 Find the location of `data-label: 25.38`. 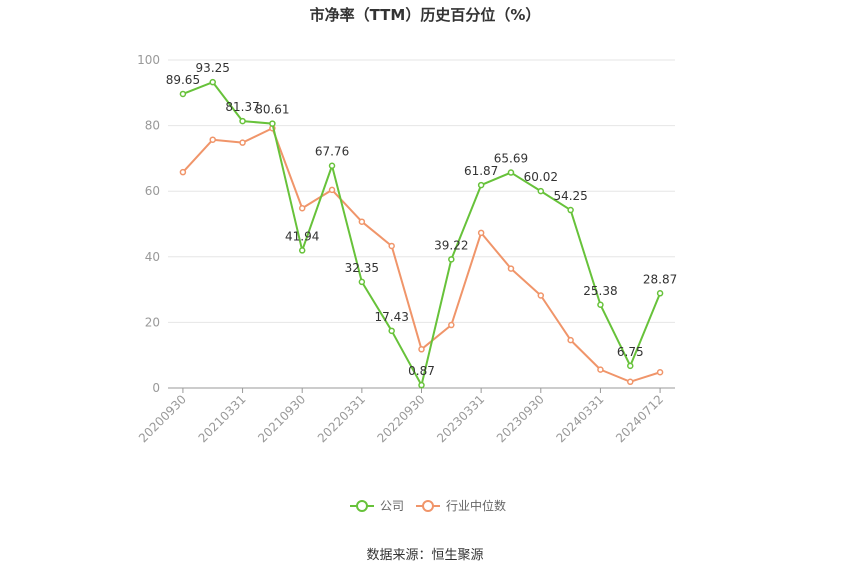

data-label: 25.38 is located at coordinates (600, 291).